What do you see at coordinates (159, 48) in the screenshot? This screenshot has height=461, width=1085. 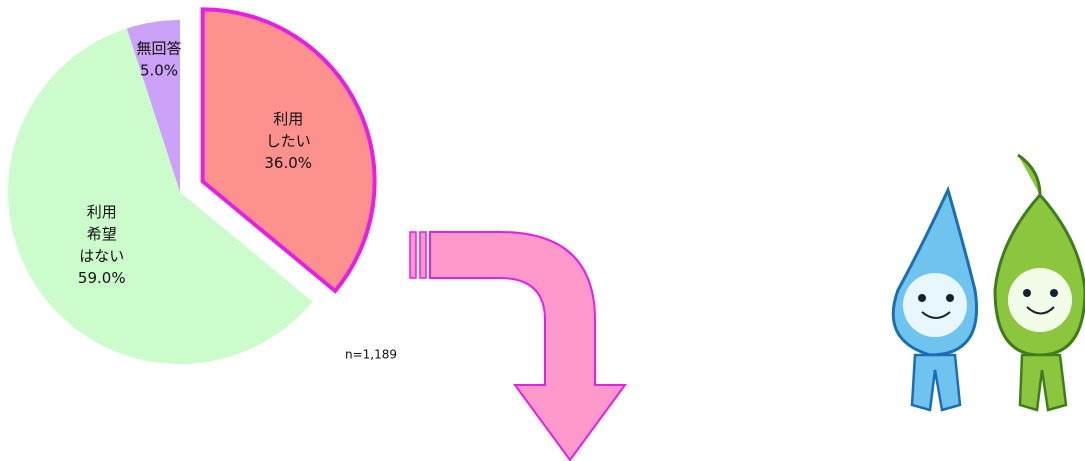 I see `slice-category: 無回答` at bounding box center [159, 48].